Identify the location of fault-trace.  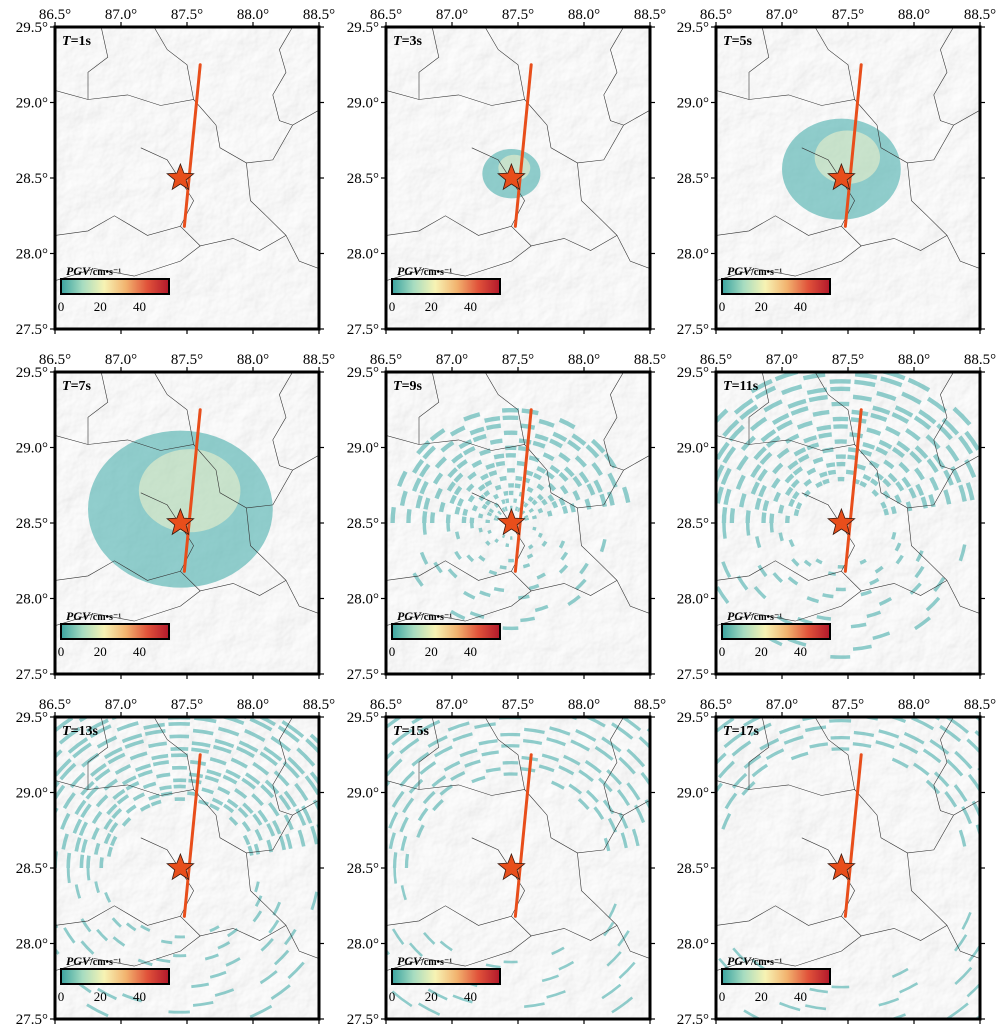
(523, 145).